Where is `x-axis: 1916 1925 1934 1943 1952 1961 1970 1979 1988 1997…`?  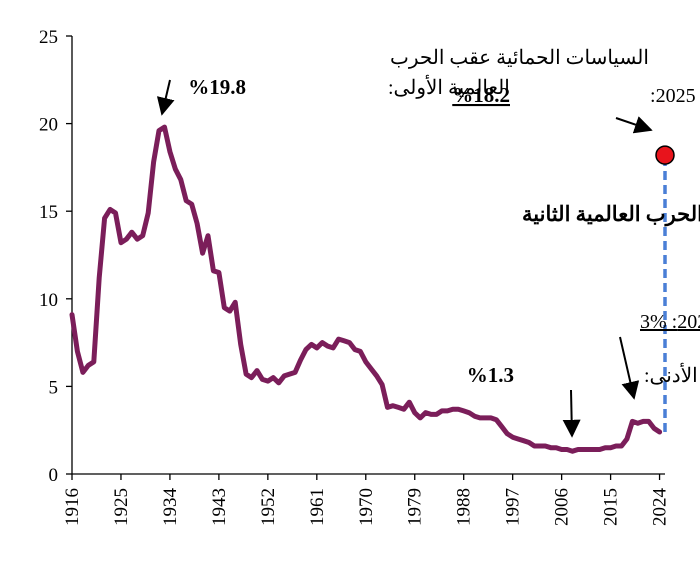 x-axis: 1916 1925 1934 1943 1952 1961 1970 1979 1988 1997… is located at coordinates (366, 500).